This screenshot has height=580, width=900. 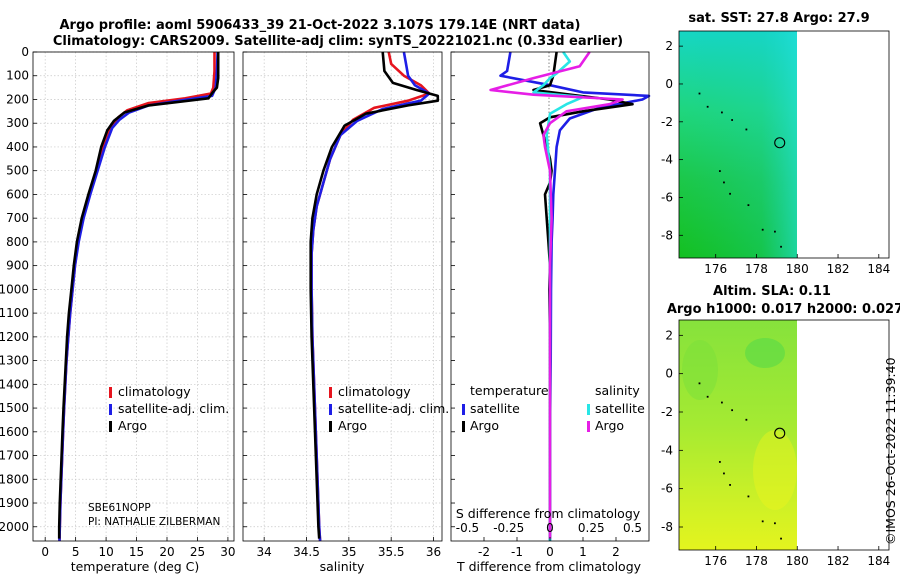 I want to click on xtick-label: 5, so click(x=76, y=552).